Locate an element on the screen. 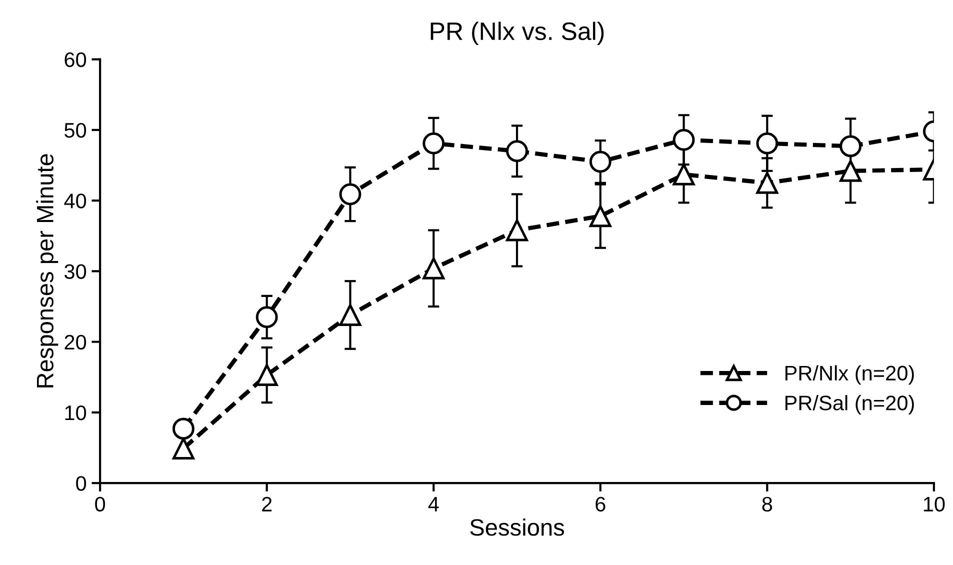 The height and width of the screenshot is (565, 953). chart-title: PR (Nlx vs. Sal) is located at coordinates (517, 34).